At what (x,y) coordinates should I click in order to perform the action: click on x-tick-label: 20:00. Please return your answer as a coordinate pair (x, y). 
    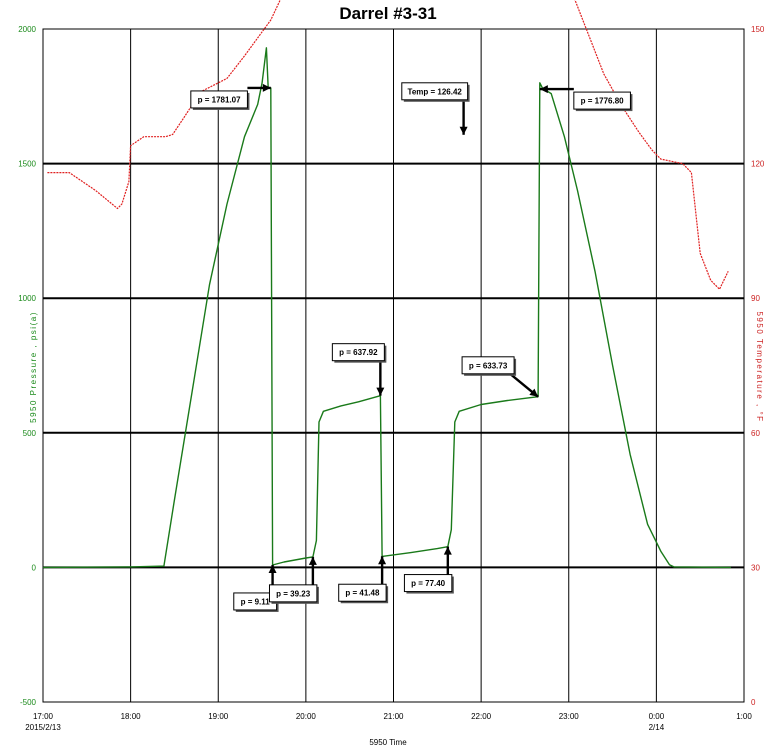
    Looking at the image, I should click on (306, 716).